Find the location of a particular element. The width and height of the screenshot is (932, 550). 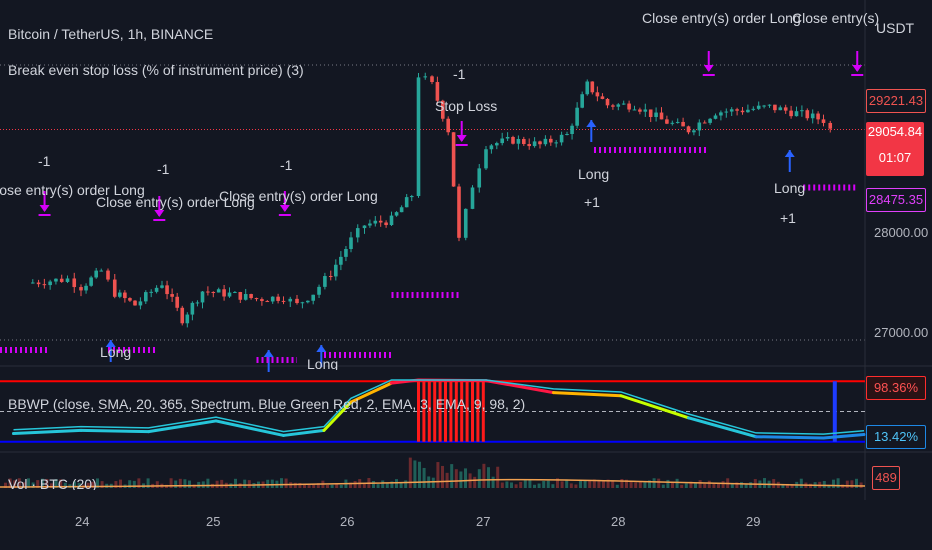

volume-badge: 489 is located at coordinates (886, 478).